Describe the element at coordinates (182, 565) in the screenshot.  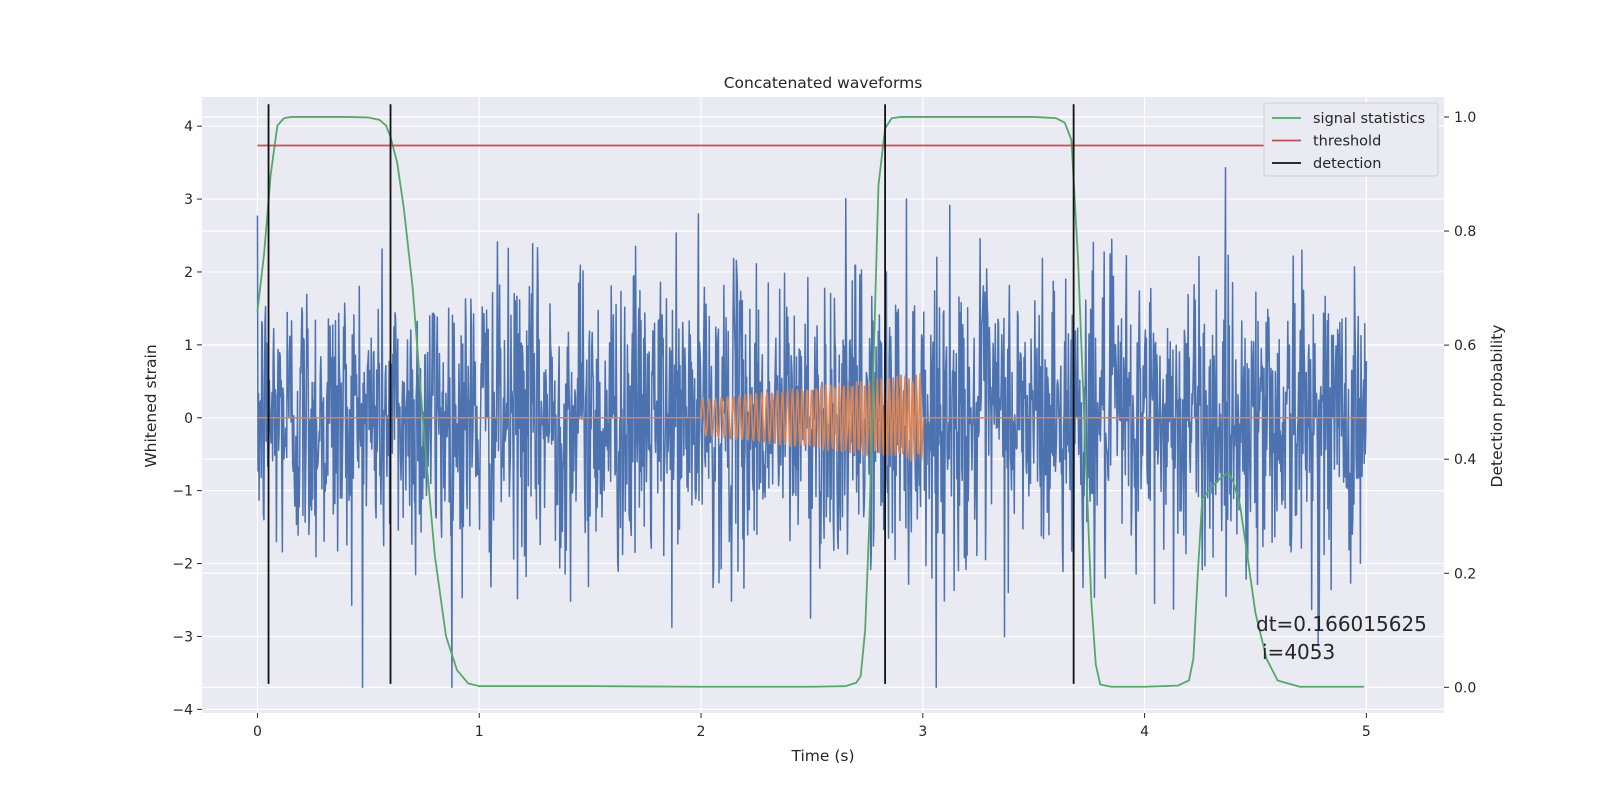
I see `y-tick-label-2: −2` at that location.